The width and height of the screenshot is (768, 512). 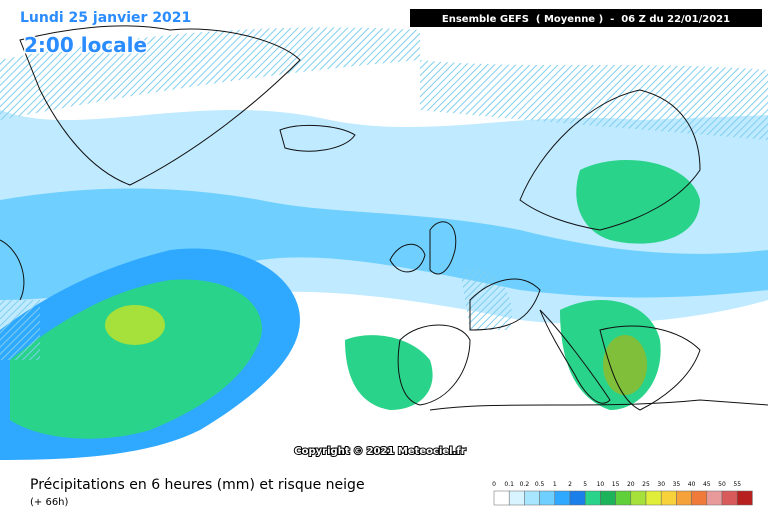 I want to click on legend-label: 2, so click(x=570, y=484).